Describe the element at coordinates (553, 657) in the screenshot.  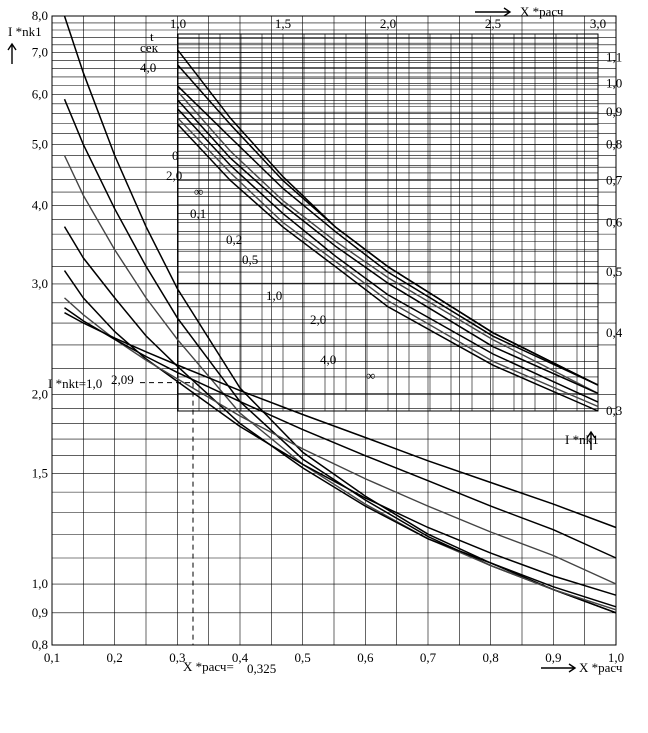
I see `lower-x-tick-label: 0,9` at that location.